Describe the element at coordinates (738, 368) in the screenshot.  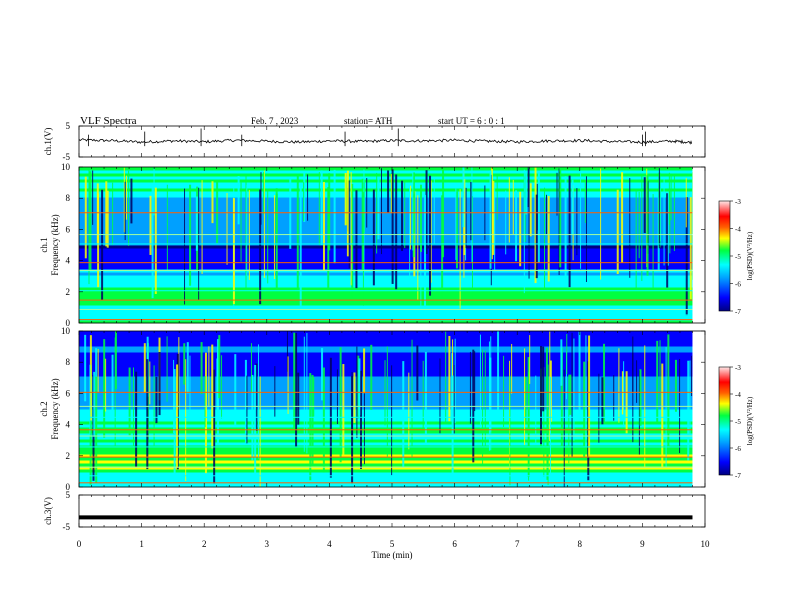
I see `ch2-colorbar-tick-label: -3` at that location.